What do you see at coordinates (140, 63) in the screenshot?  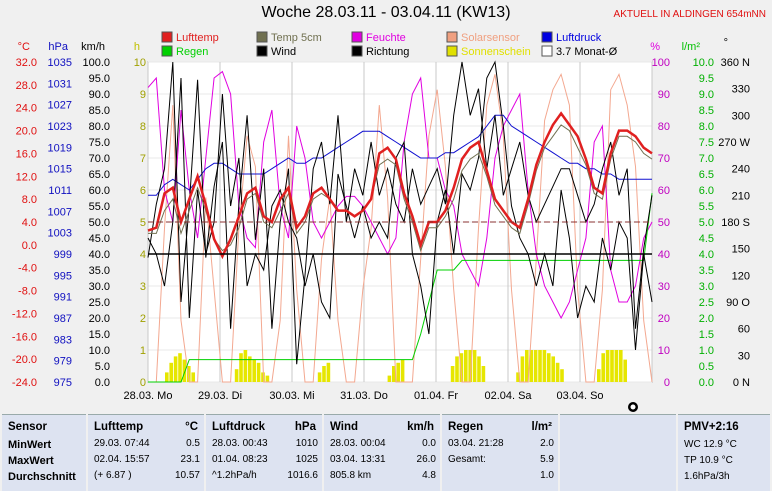 I see `h-axis-tick-0: 10` at bounding box center [140, 63].